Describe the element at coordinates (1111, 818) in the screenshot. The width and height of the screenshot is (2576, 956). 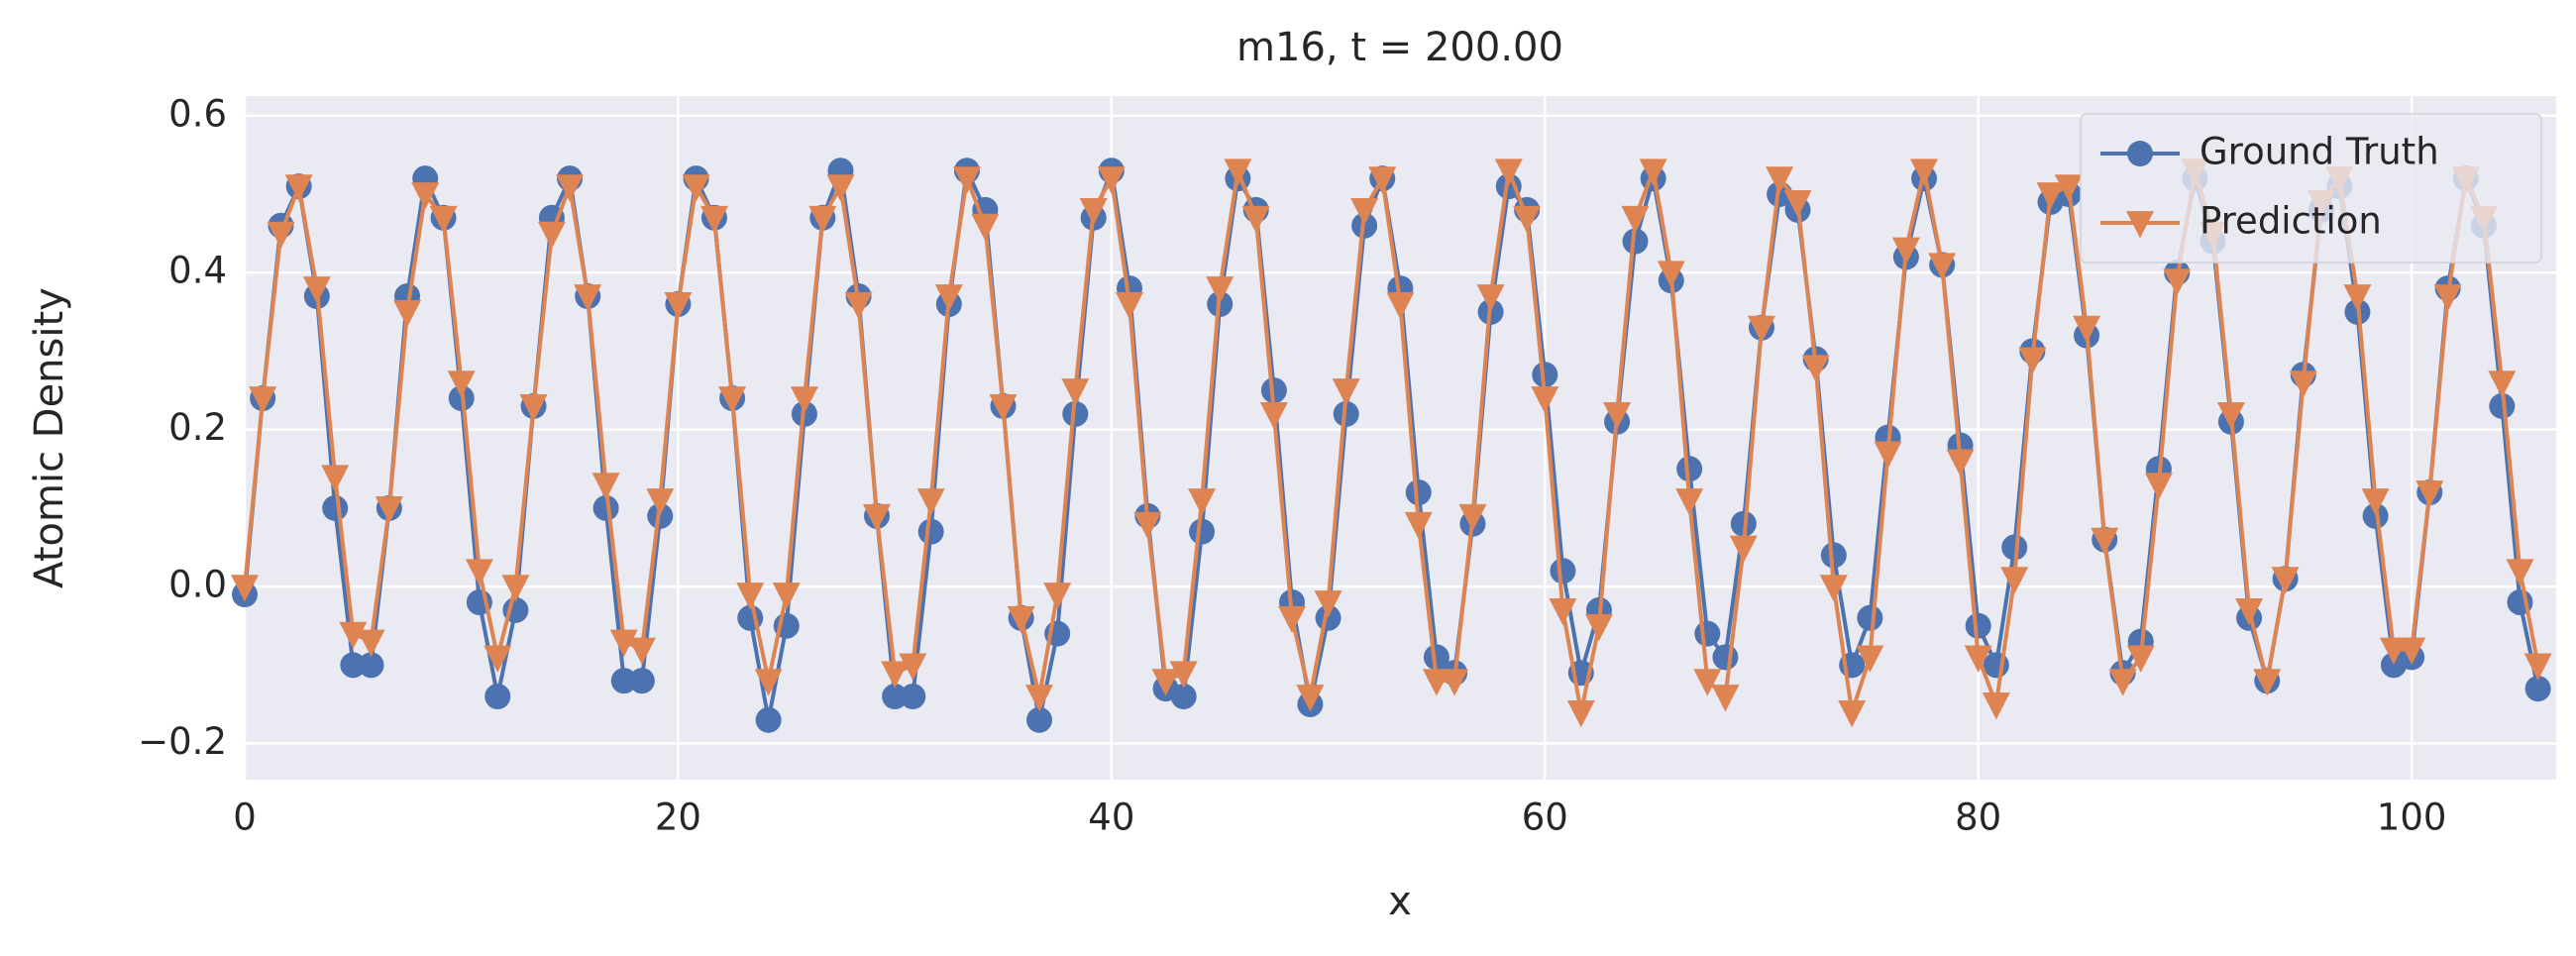
I see `x-tick-label: 40` at that location.